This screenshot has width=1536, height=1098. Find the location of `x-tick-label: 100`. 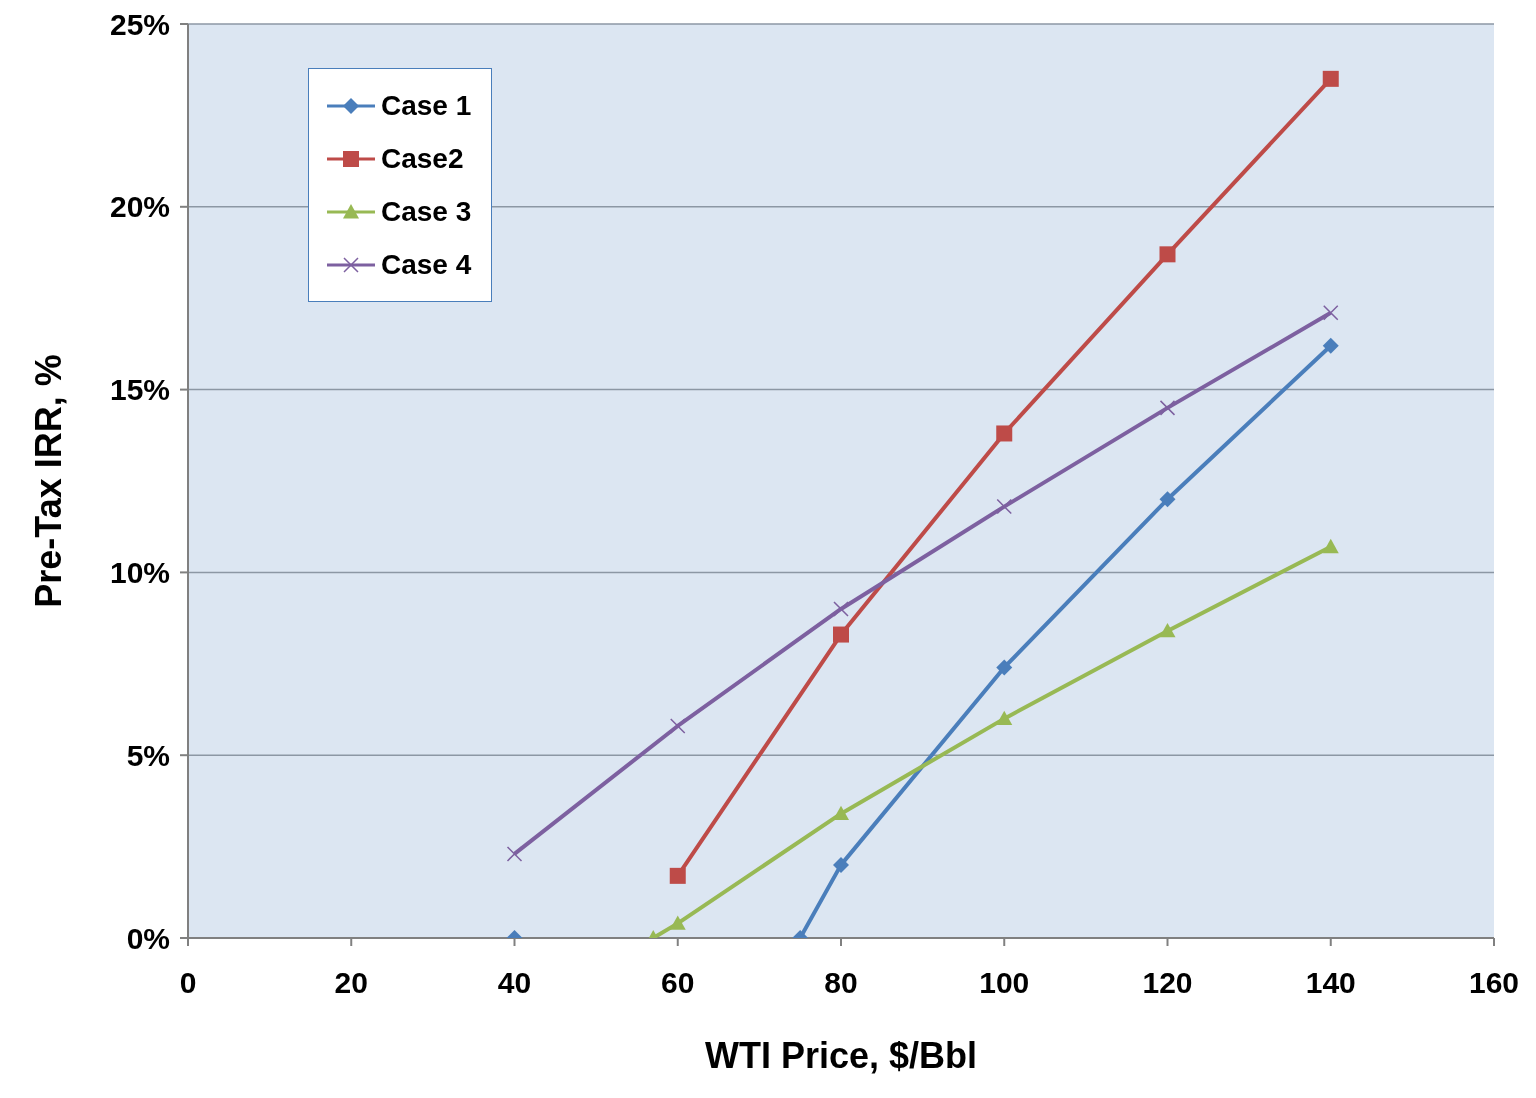

x-tick-label: 100 is located at coordinates (1004, 983).